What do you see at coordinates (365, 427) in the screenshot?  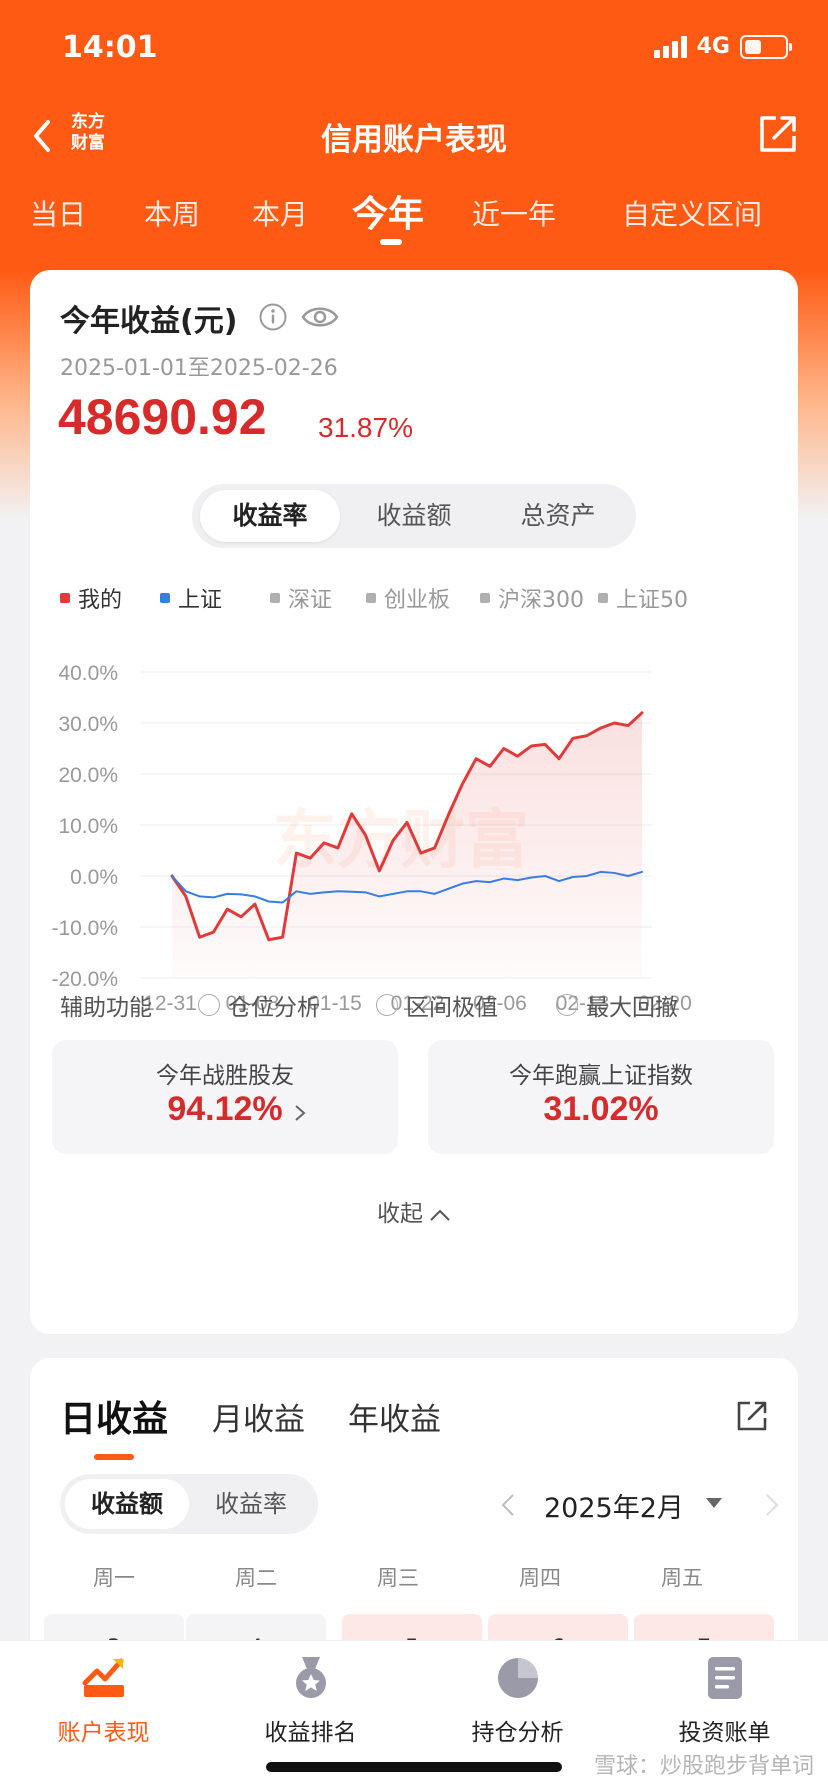 I see `total-return-percent: 31.87%` at bounding box center [365, 427].